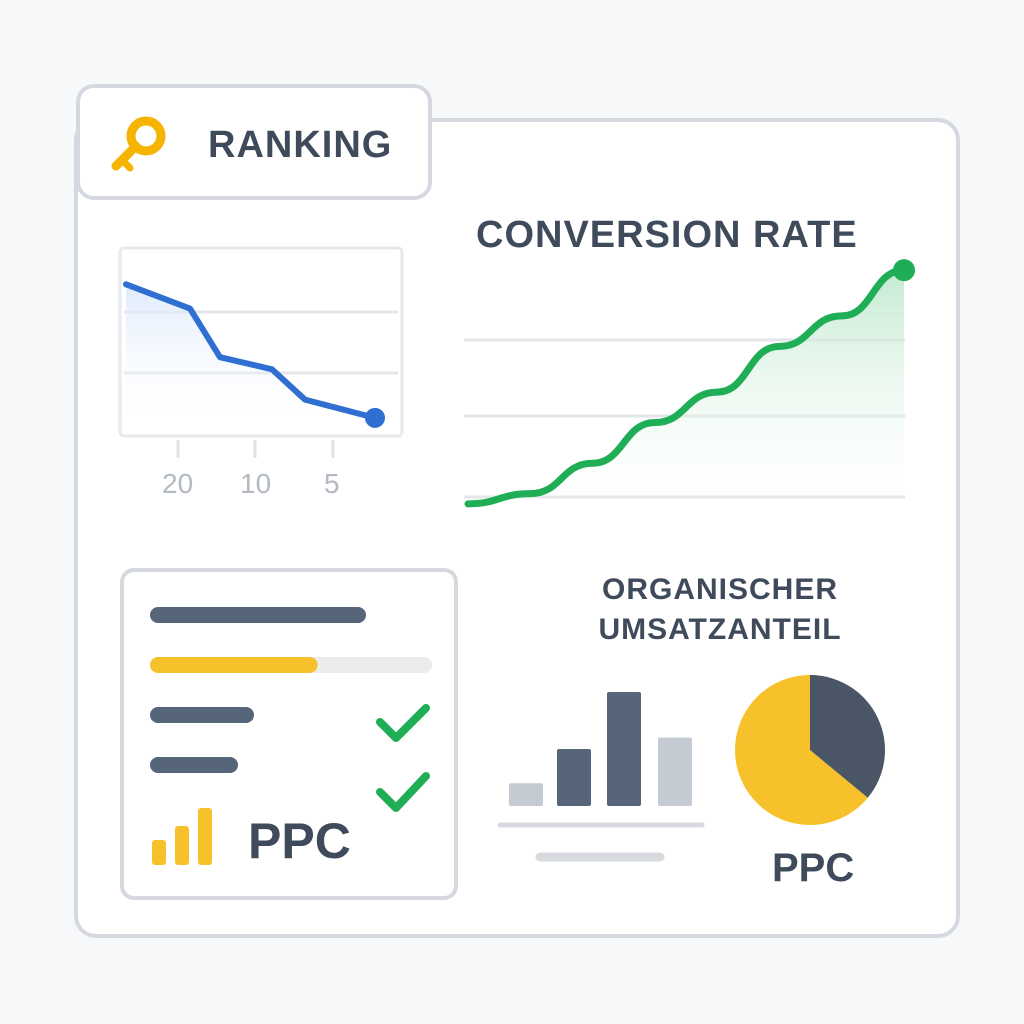 The height and width of the screenshot is (1024, 1024). Describe the element at coordinates (178, 483) in the screenshot. I see `ranking-tick-label: 20` at that location.